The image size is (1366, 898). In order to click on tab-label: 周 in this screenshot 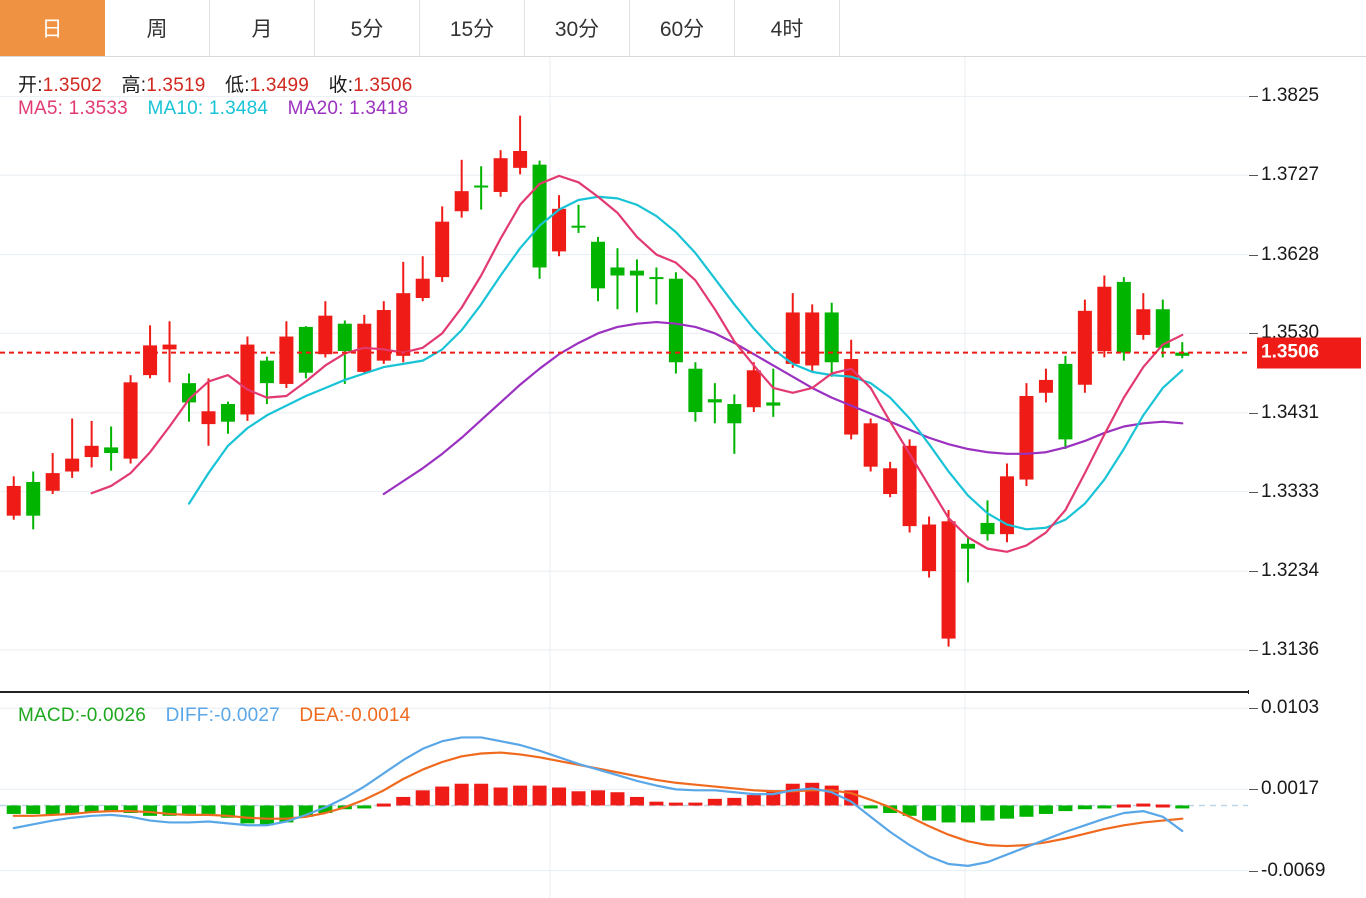, I will do `click(157, 29)`.